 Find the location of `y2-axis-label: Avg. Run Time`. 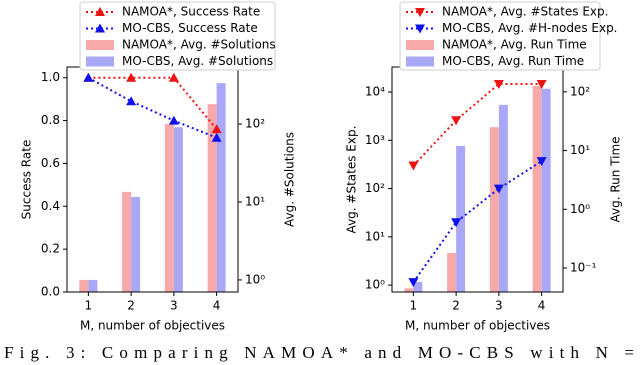

y2-axis-label: Avg. Run Time is located at coordinates (616, 179).